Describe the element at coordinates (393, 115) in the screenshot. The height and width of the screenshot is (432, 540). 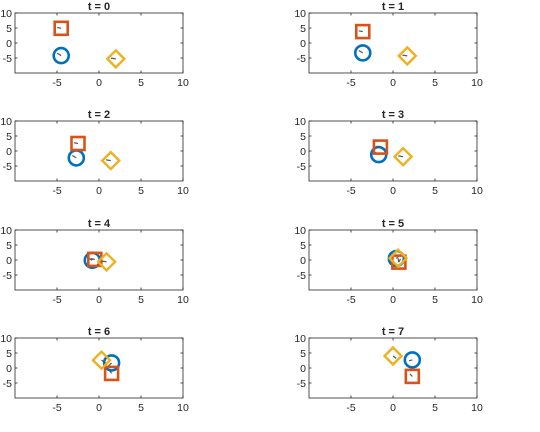
I see `subplot-title: t = 3` at that location.